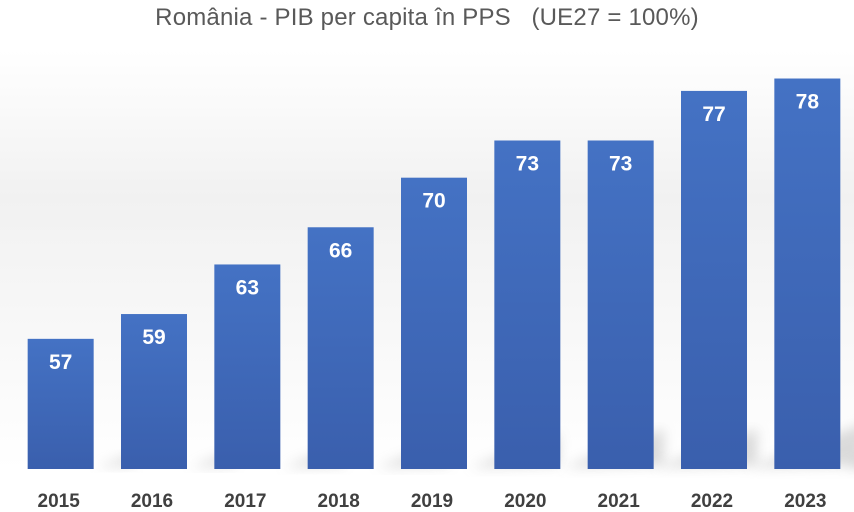  I want to click on x-tick-label-2021: 2021, so click(619, 501).